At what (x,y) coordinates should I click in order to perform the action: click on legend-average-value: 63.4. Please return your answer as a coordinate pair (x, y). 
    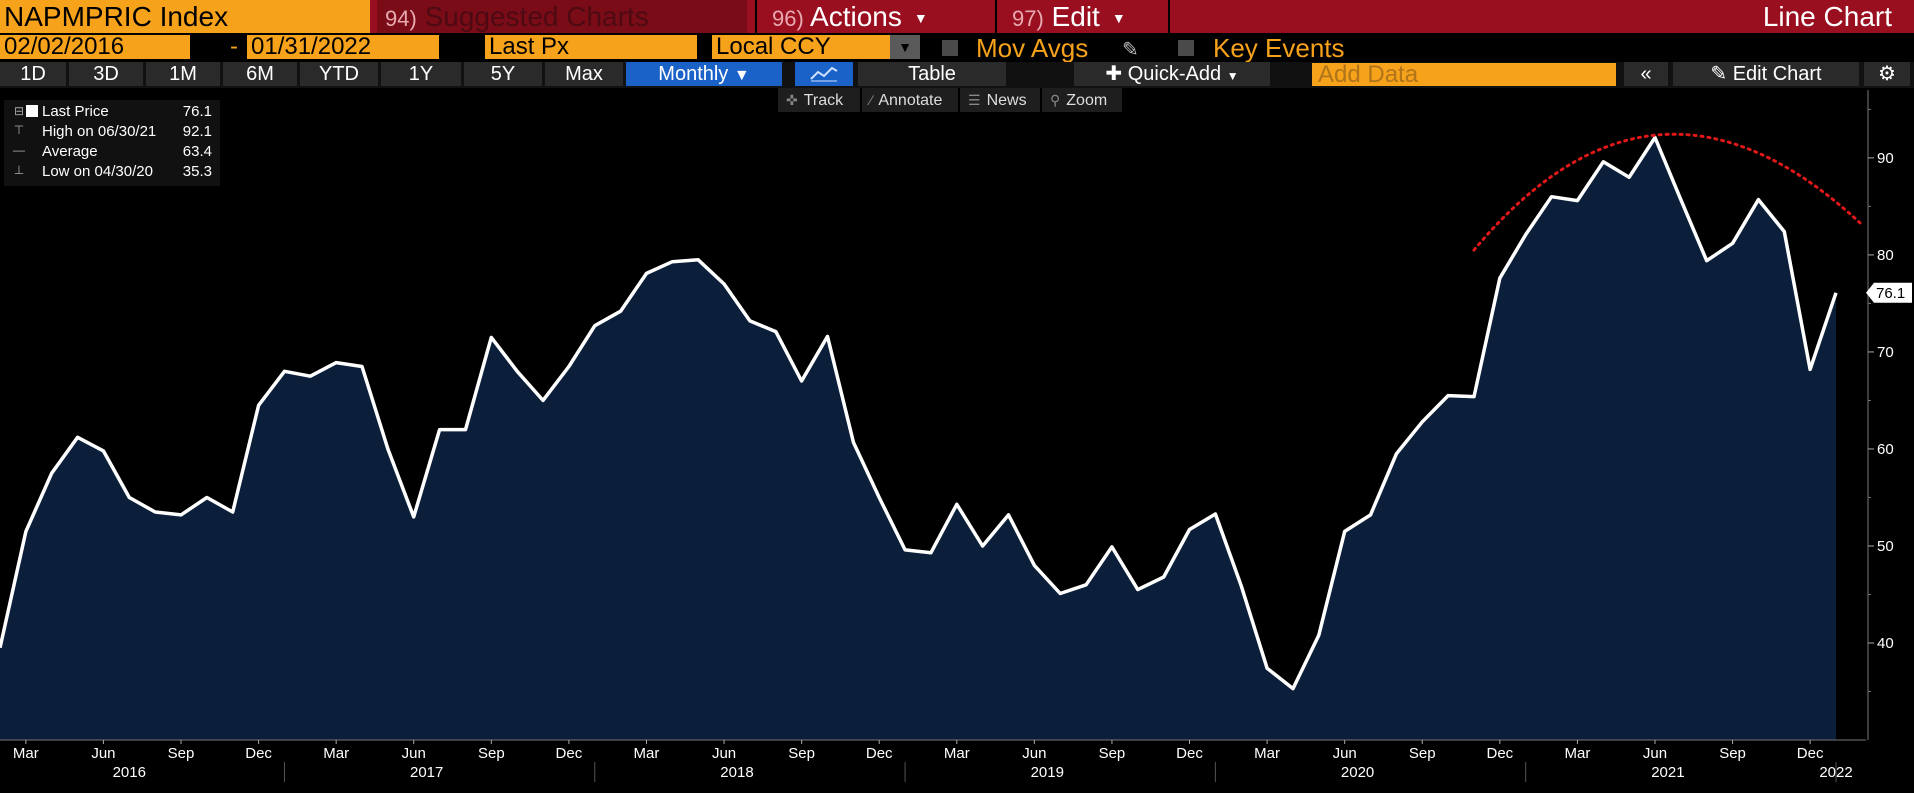
    Looking at the image, I should click on (197, 151).